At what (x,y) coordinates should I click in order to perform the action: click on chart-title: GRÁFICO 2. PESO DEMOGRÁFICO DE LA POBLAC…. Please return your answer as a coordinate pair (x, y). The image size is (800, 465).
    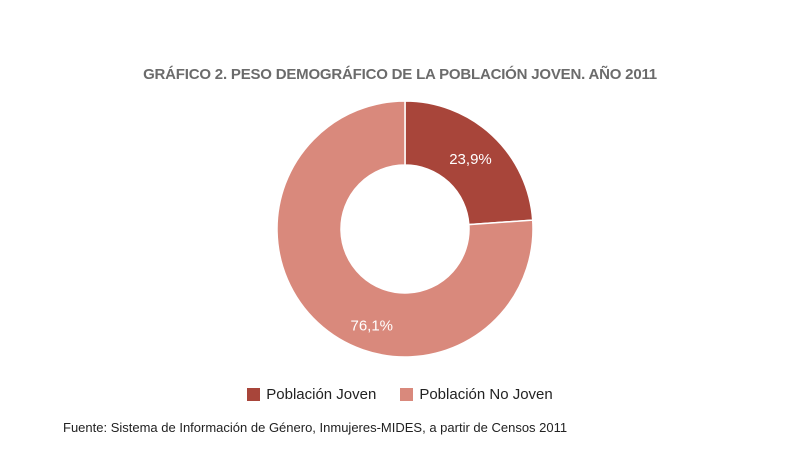
    Looking at the image, I should click on (400, 74).